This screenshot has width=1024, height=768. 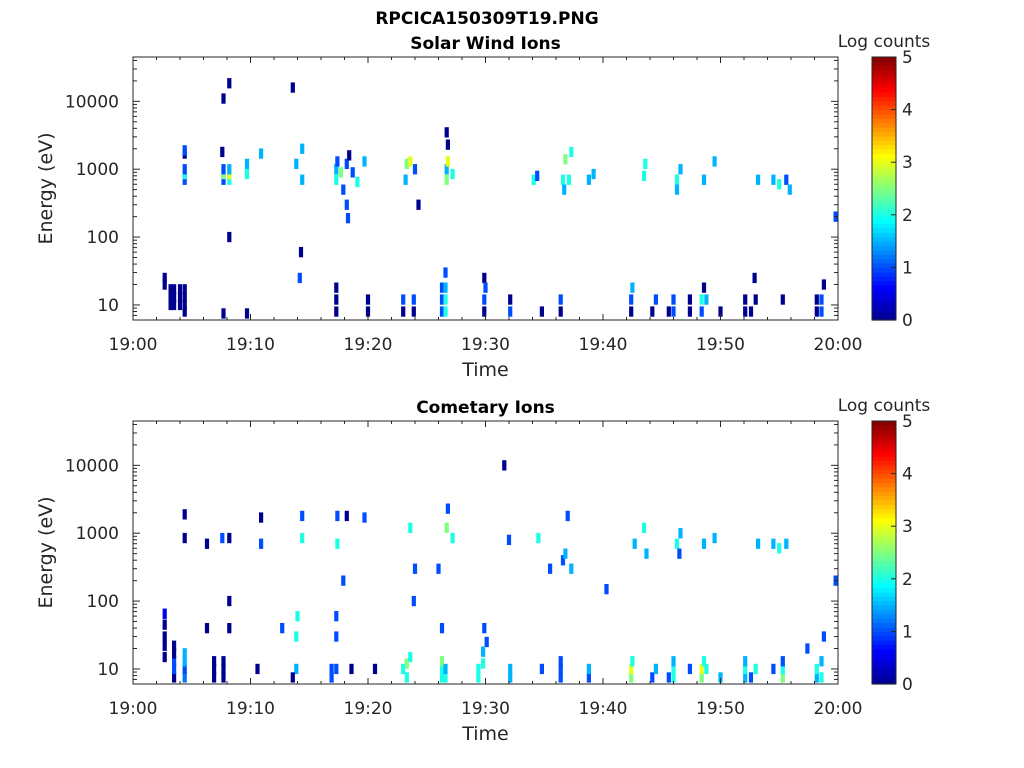 What do you see at coordinates (108, 670) in the screenshot?
I see `y-tick-label: 10` at bounding box center [108, 670].